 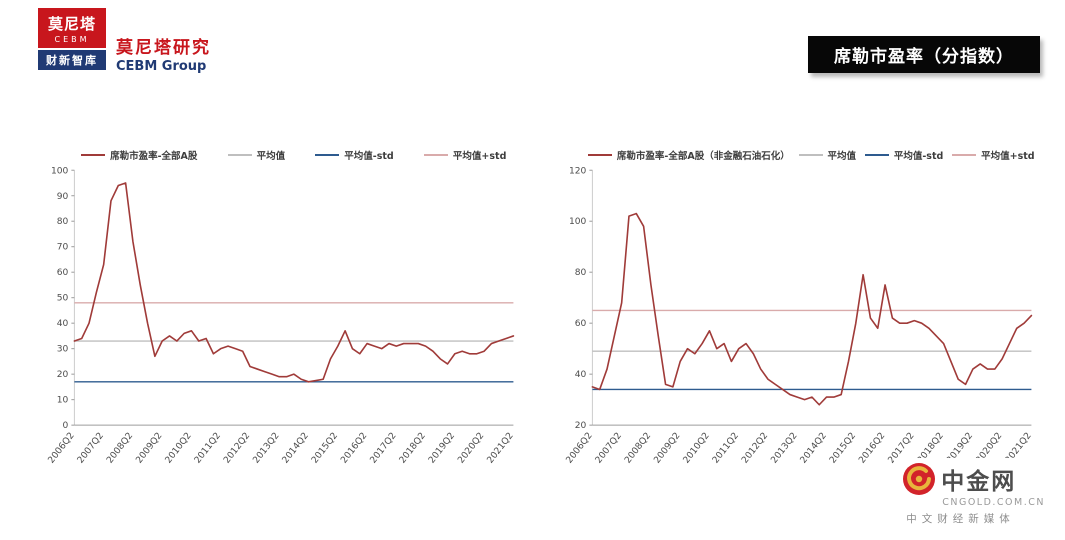 I want to click on cebm-logo: 莫尼塔 CEBM 财新智库, so click(x=72, y=39).